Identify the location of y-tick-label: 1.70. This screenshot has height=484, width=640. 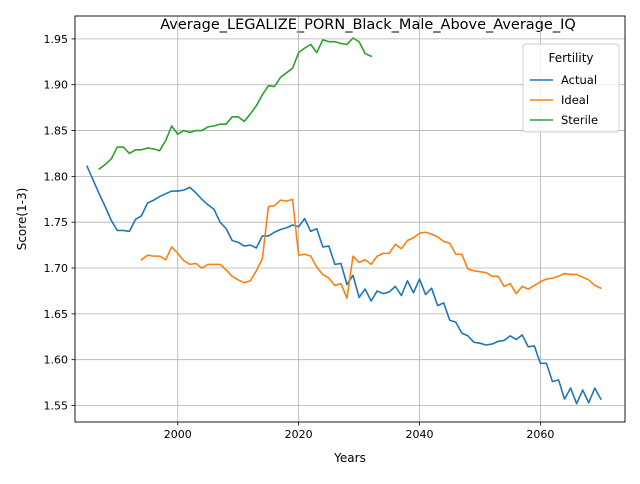
(56, 268).